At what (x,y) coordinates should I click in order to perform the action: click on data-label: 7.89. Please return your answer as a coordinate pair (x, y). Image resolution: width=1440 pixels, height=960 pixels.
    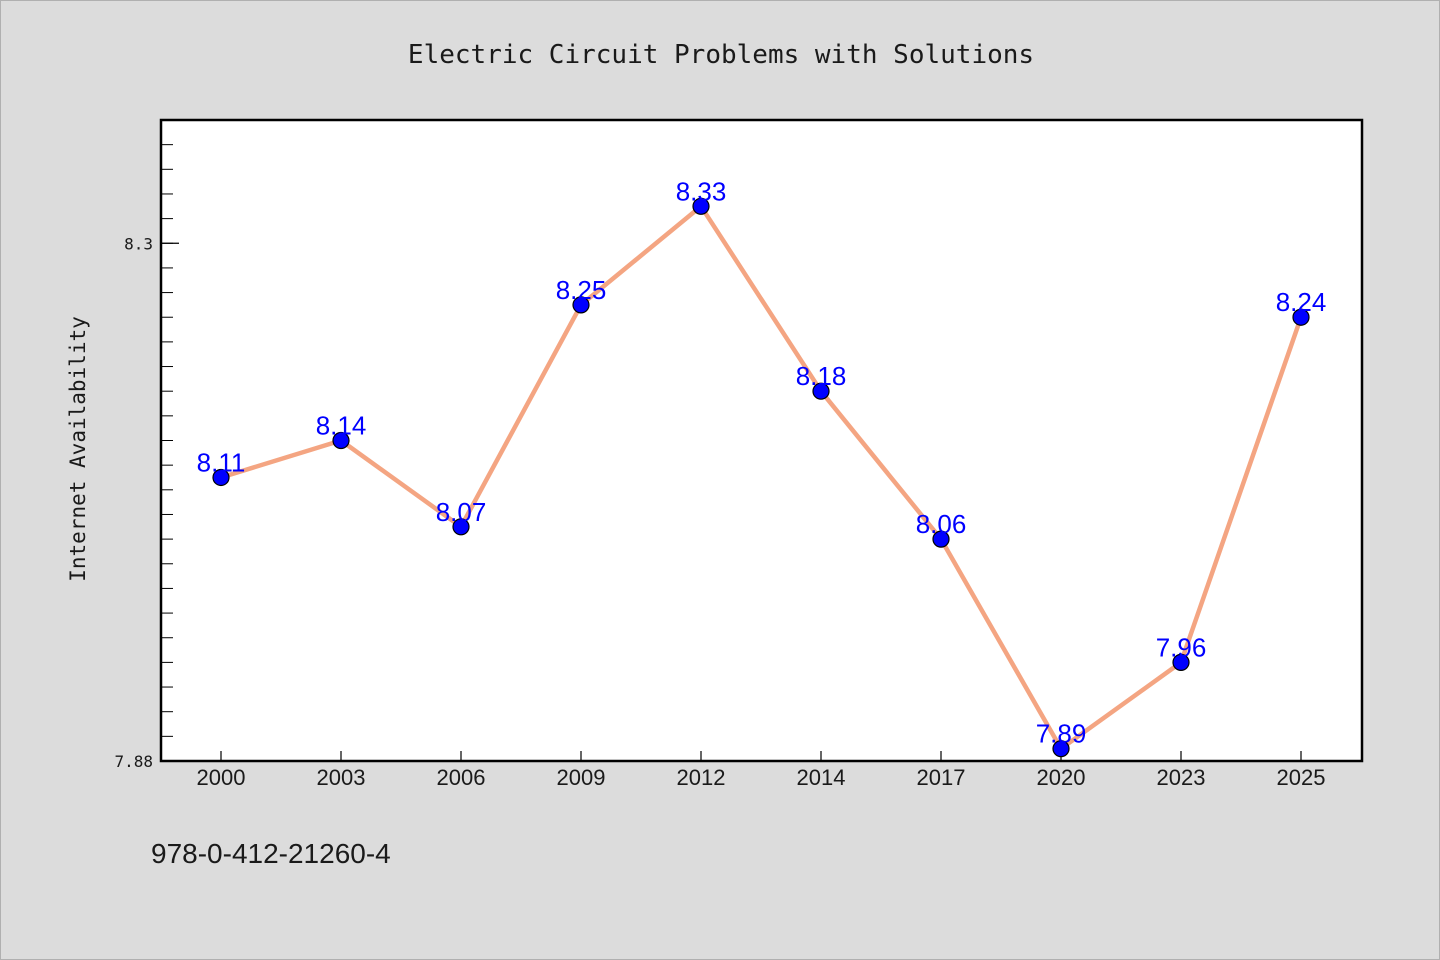
    Looking at the image, I should click on (1061, 734).